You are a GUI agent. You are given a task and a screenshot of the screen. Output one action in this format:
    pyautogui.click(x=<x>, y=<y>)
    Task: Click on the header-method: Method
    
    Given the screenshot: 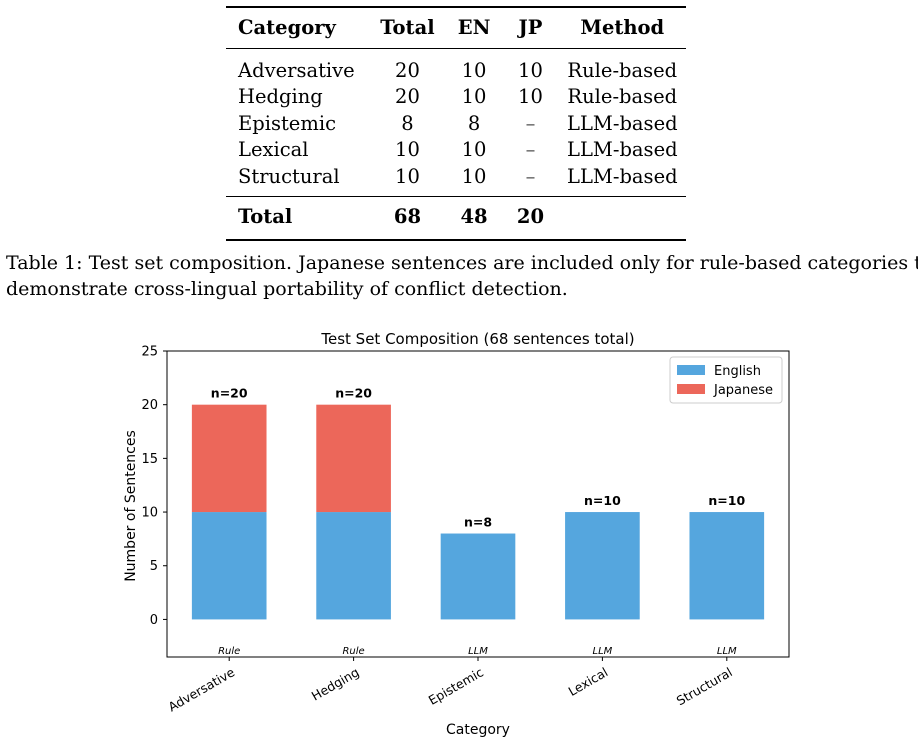 What is the action you would take?
    pyautogui.click(x=622, y=27)
    